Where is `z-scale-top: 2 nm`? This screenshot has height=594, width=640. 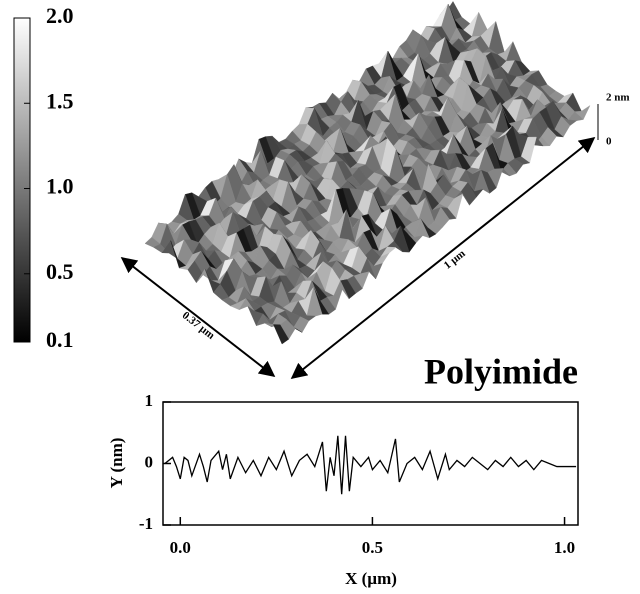 z-scale-top: 2 nm is located at coordinates (618, 98).